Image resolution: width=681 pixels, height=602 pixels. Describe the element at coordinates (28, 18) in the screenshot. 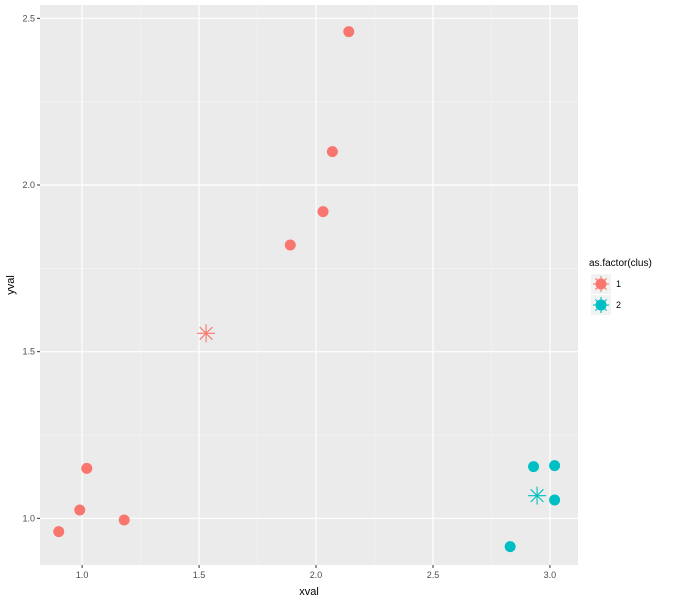

I see `y-tick-label: 2.5` at that location.